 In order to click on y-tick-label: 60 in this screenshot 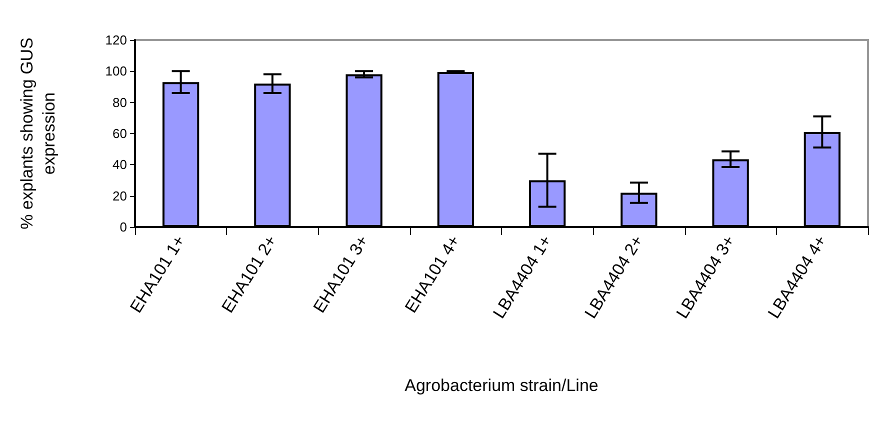, I will do `click(119, 133)`.